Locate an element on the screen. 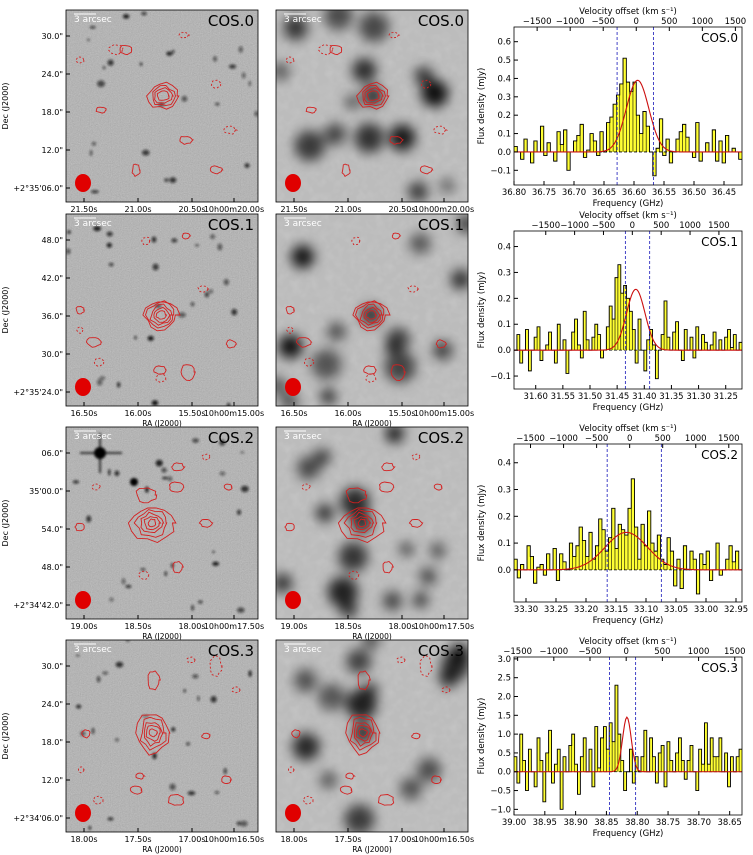  ra-tick-label: 17.00s is located at coordinates (191, 839).